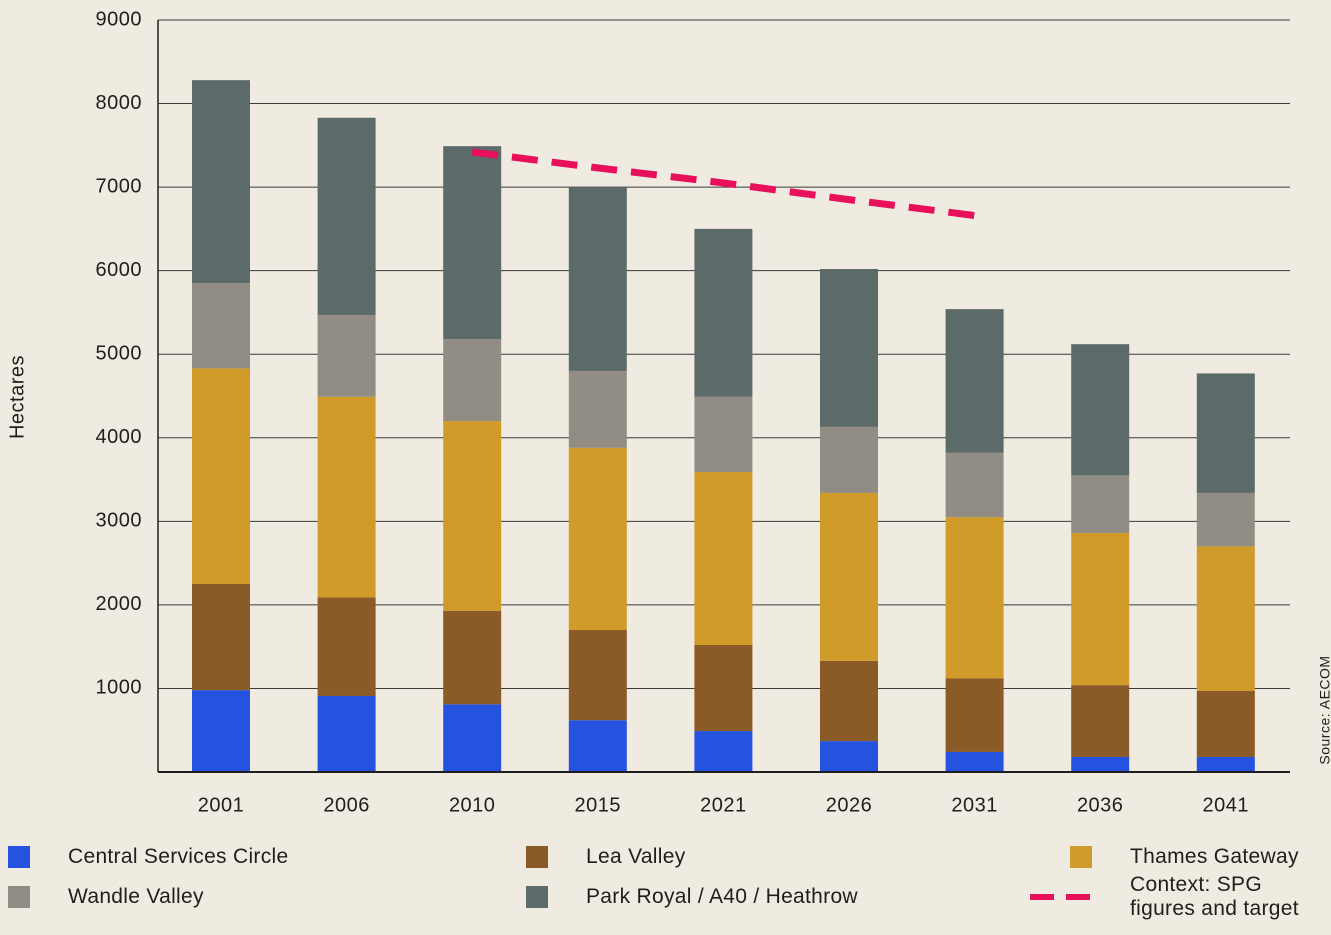 The image size is (1331, 935). I want to click on x-tick-label: 2026, so click(849, 805).